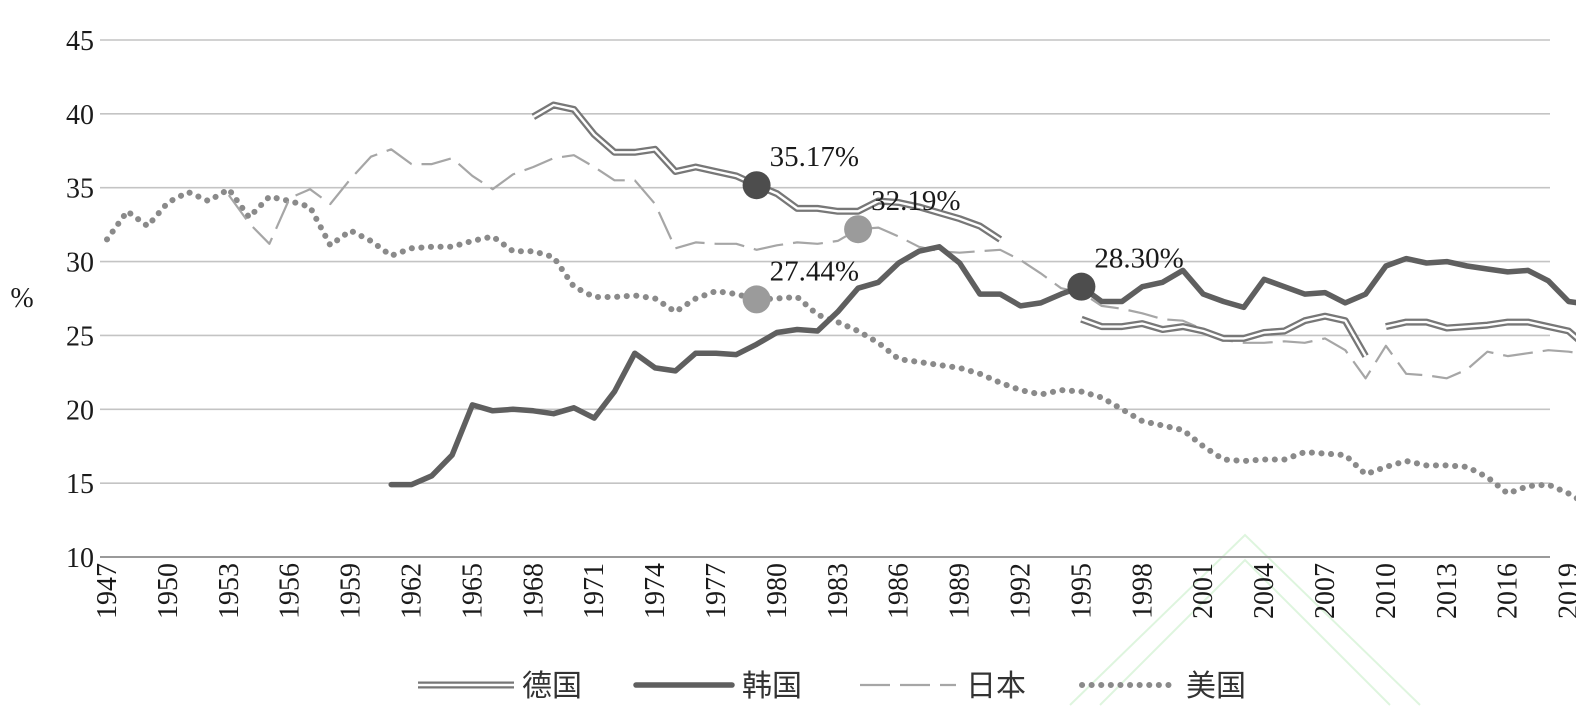  Describe the element at coordinates (1508, 591) in the screenshot. I see `x-tick-2016: 2016` at that location.